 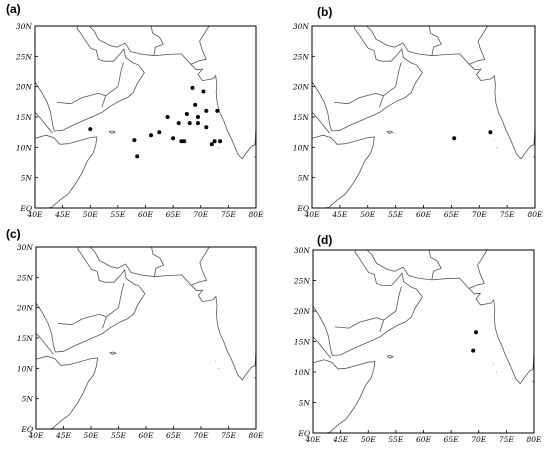 I want to click on panel-label: (a), so click(x=13, y=9).